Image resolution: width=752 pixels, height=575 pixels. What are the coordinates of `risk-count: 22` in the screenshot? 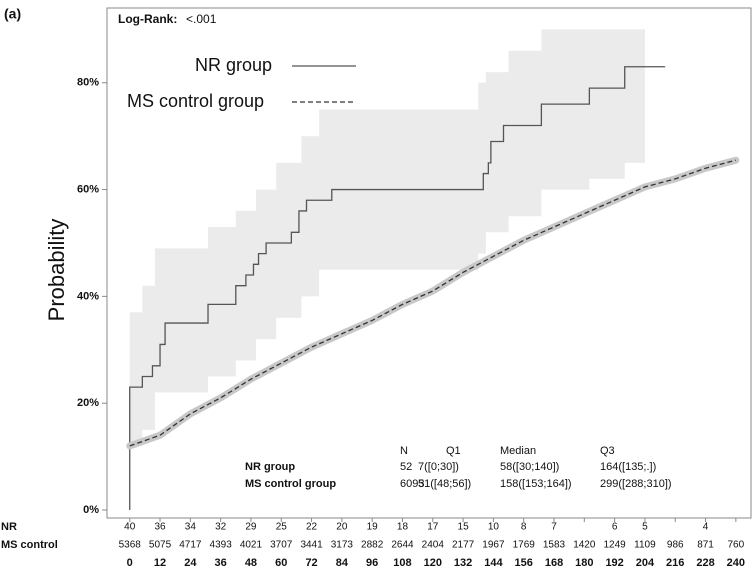 It's located at (312, 527).